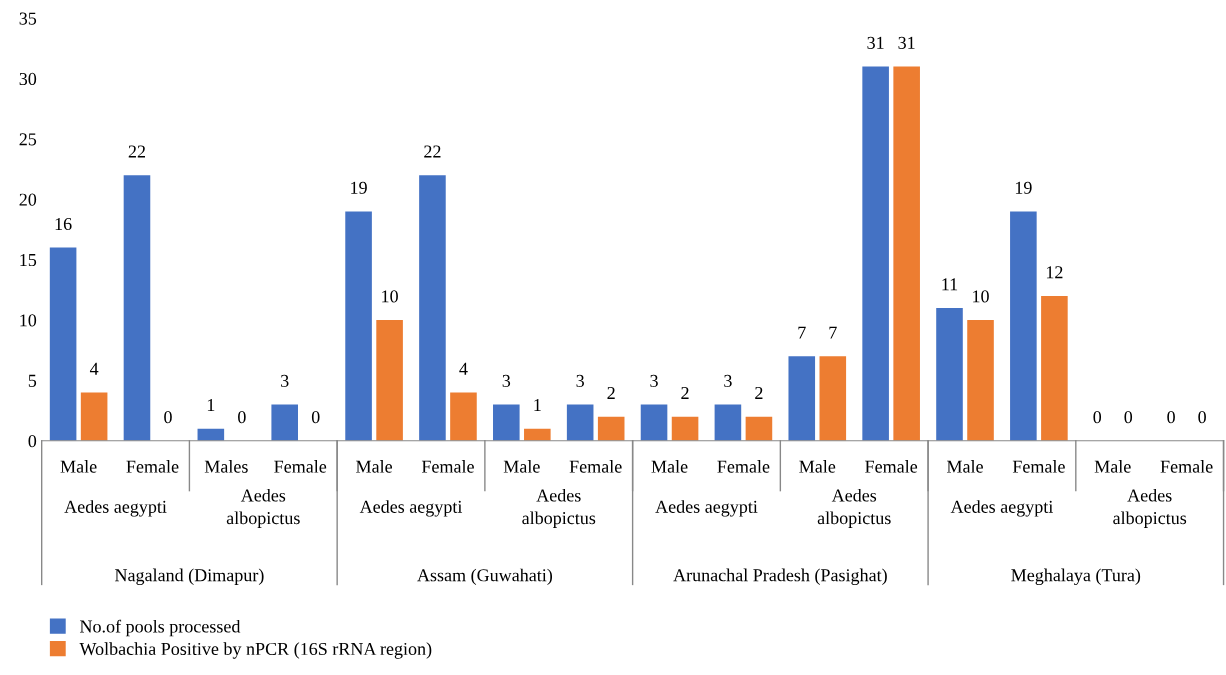  Describe the element at coordinates (28, 18) in the screenshot. I see `y-tick-label: 35` at that location.